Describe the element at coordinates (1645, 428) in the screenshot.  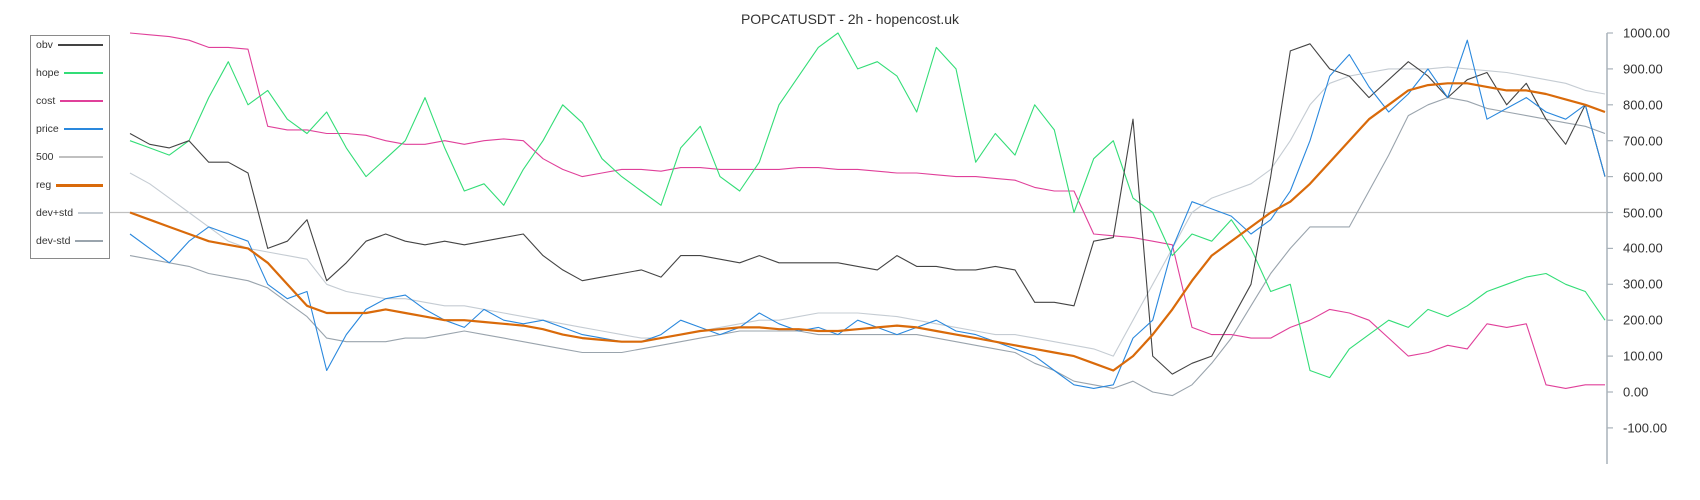
I see `y-tick-label: -100.00` at that location.